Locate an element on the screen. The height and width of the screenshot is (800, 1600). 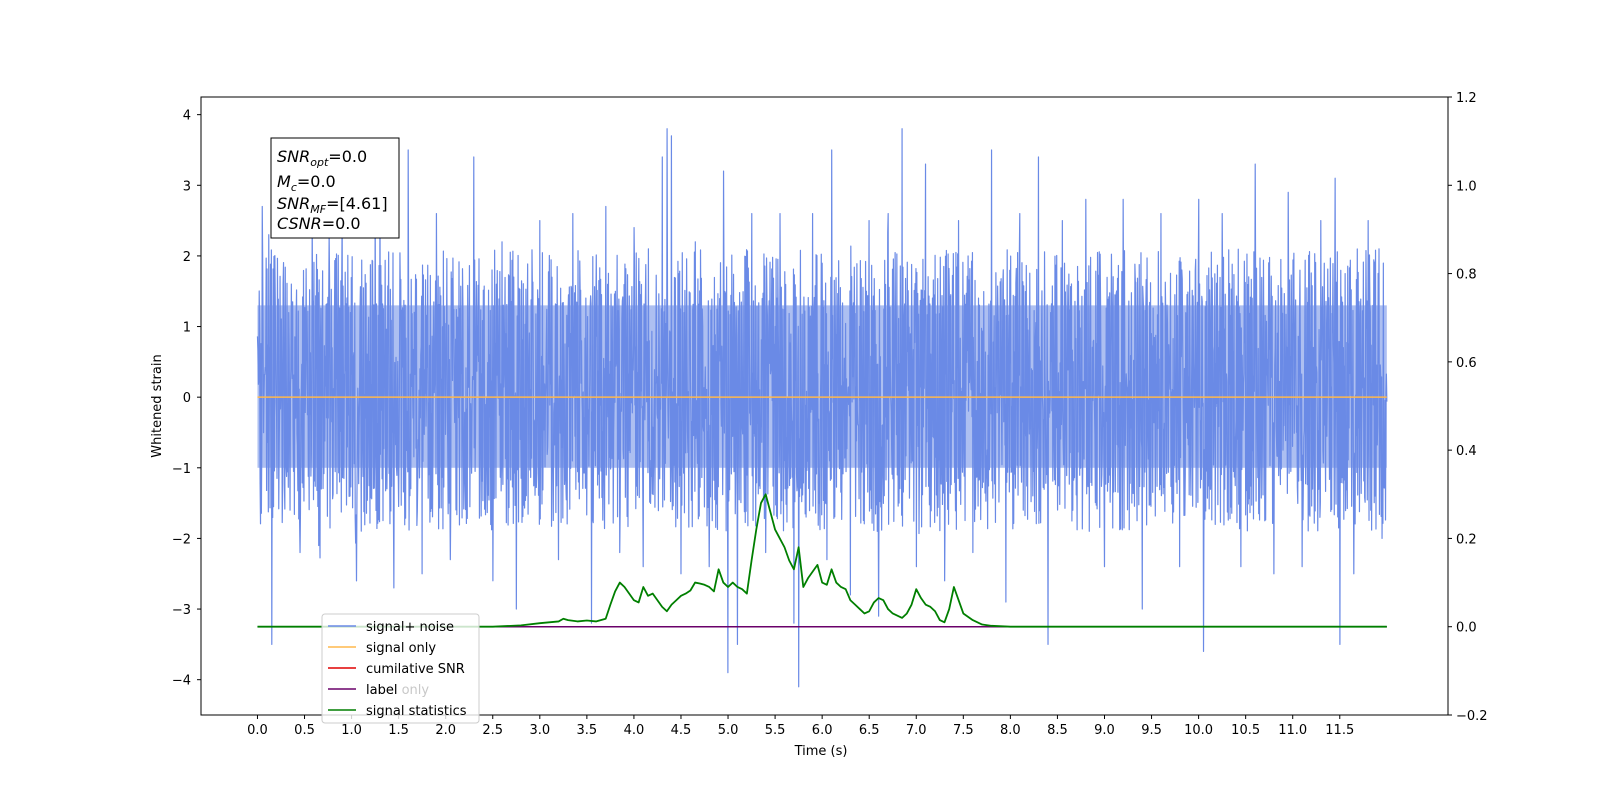
x-tick-label: 11.5 is located at coordinates (1339, 730).